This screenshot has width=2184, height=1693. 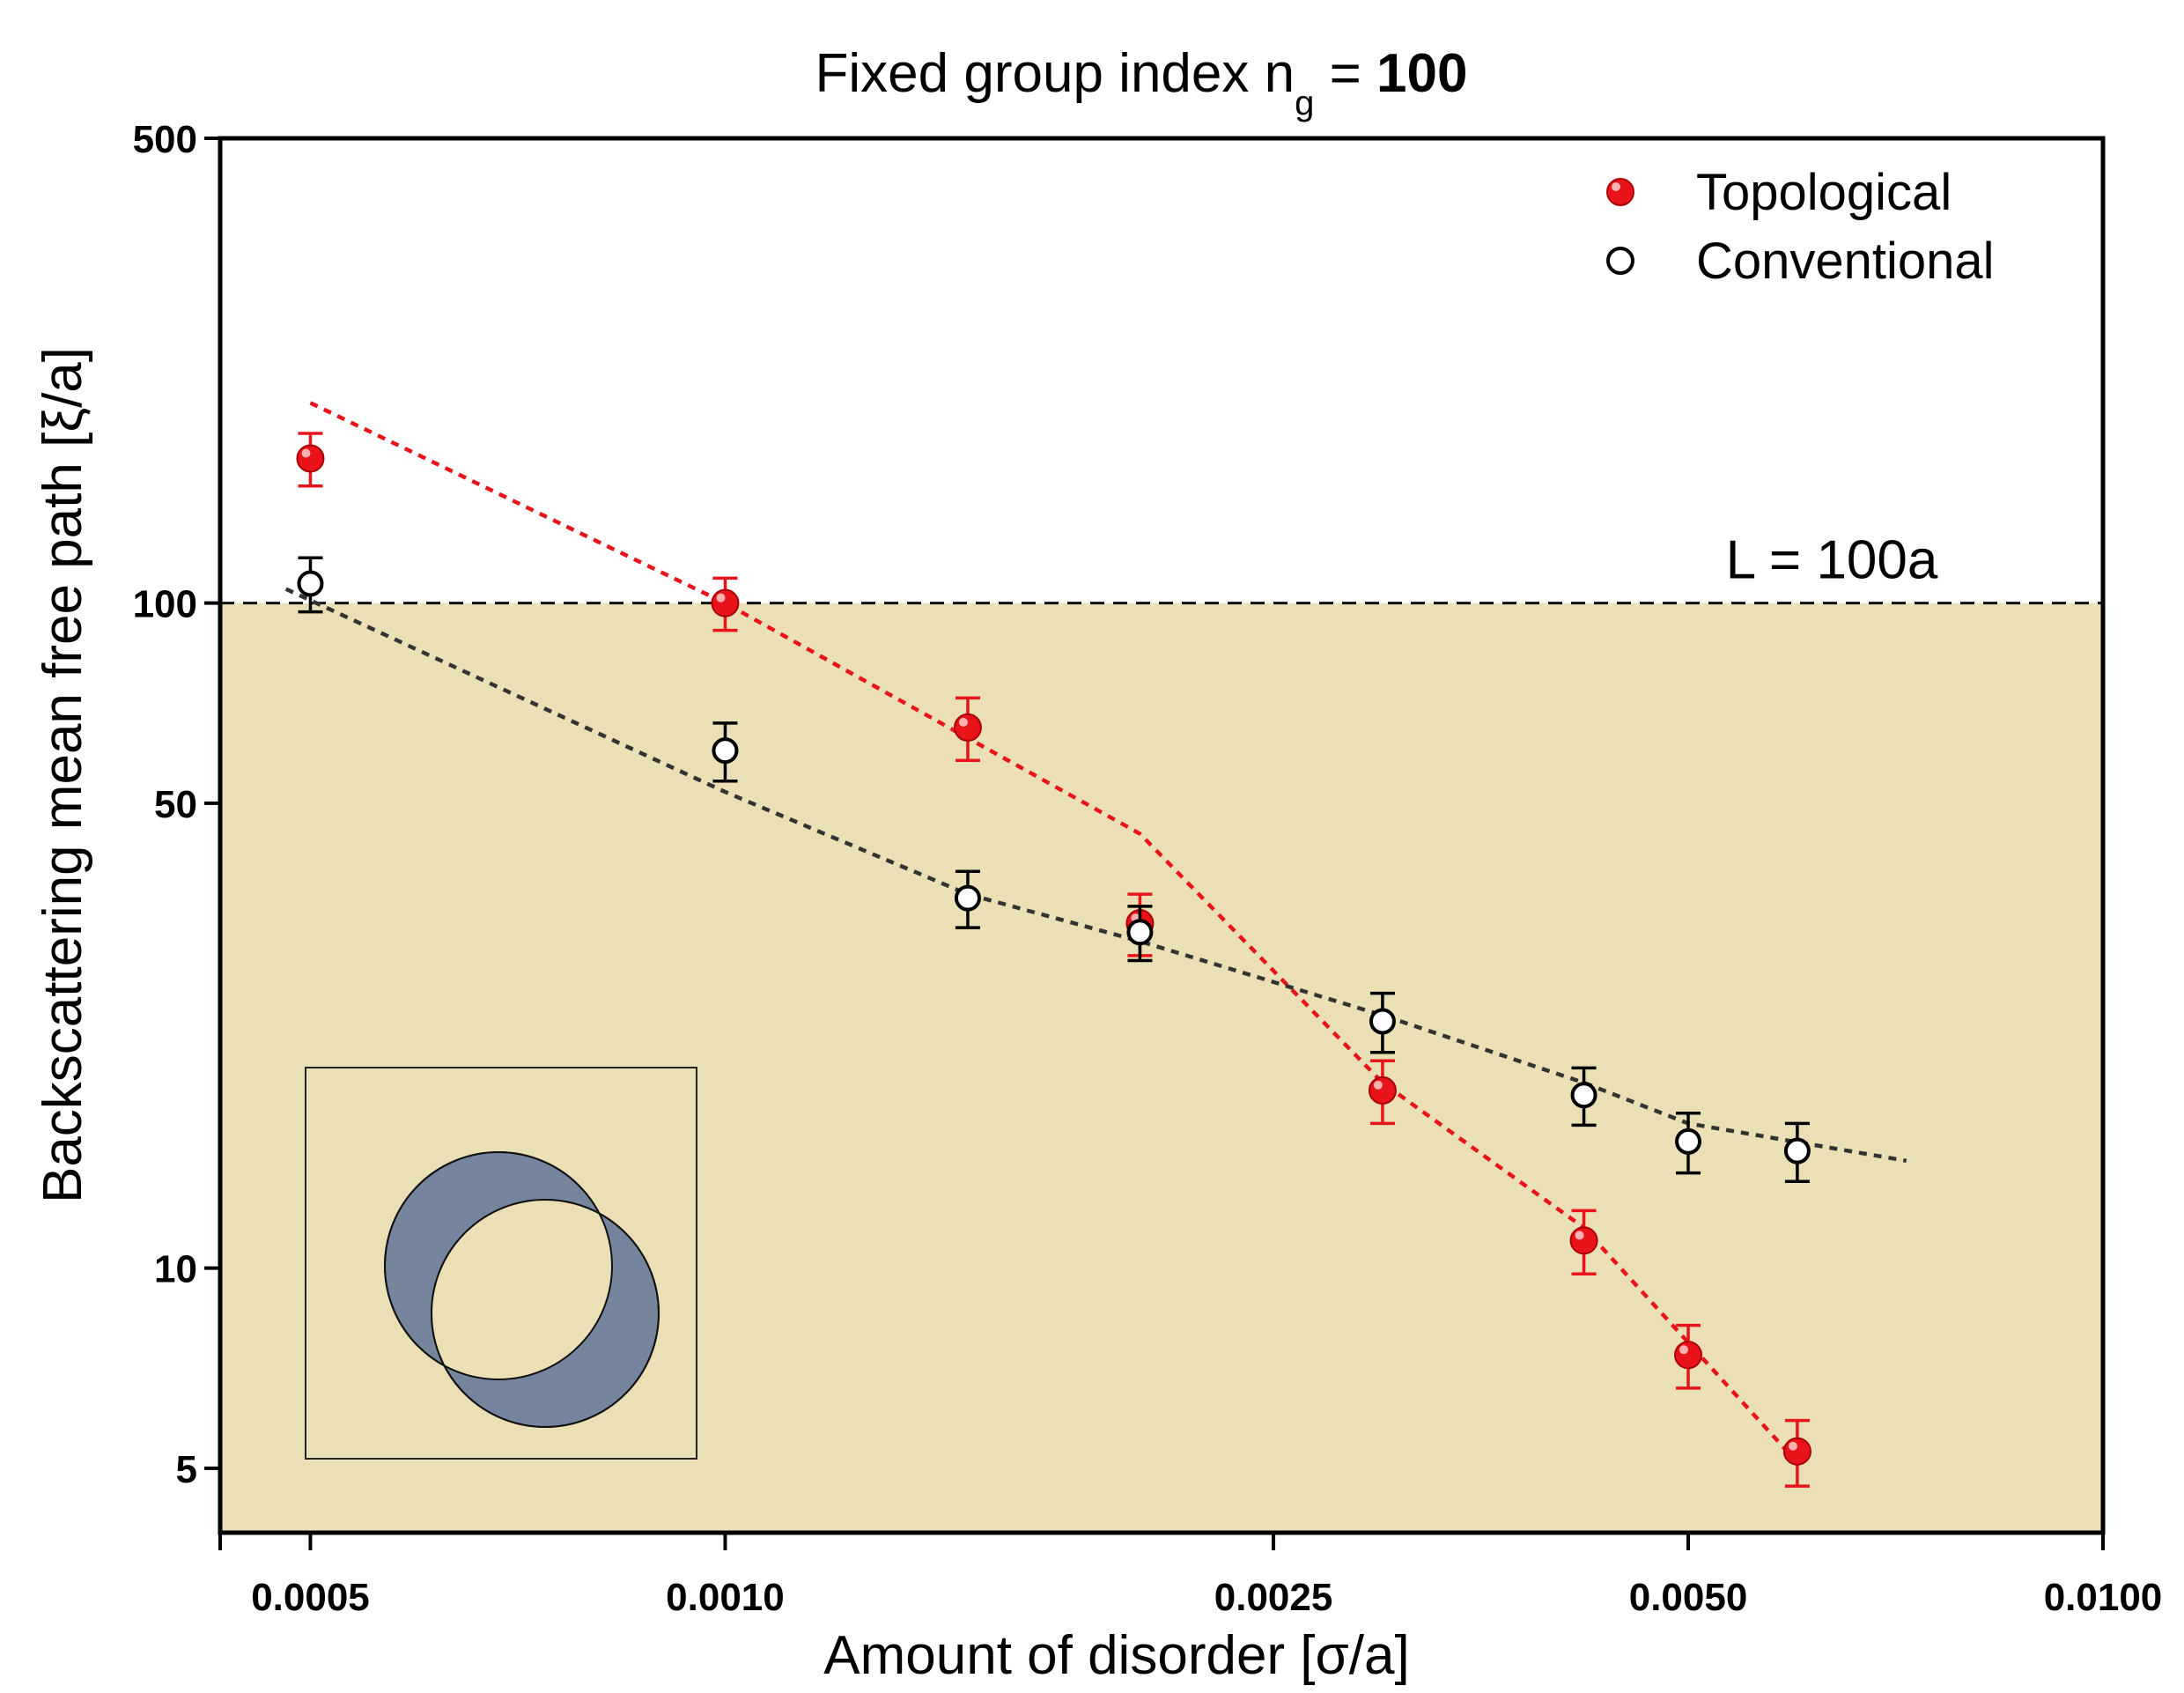 I want to click on x-tick-label-0: 0.0005, so click(x=310, y=1597).